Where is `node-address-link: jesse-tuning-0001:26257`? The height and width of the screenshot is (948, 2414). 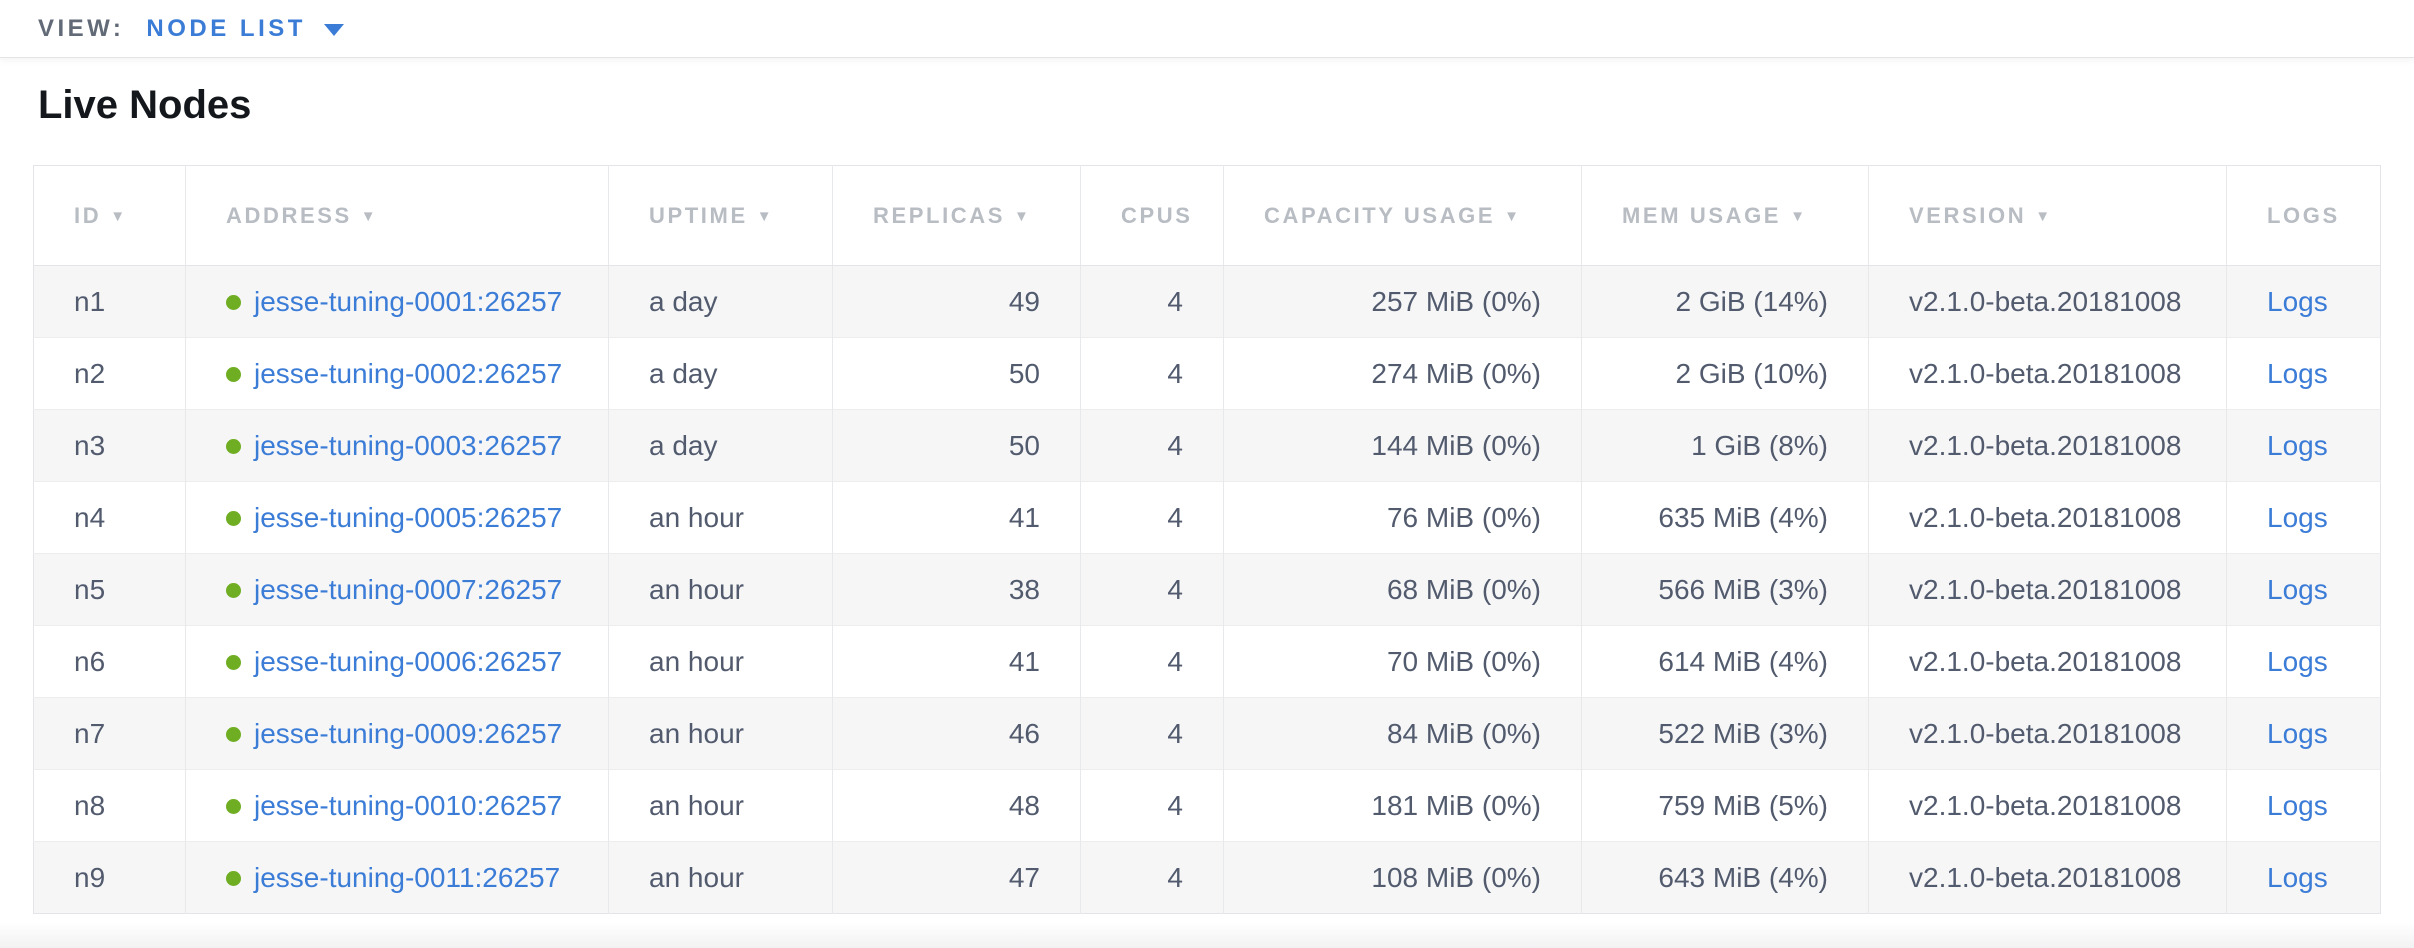 node-address-link: jesse-tuning-0001:26257 is located at coordinates (408, 301).